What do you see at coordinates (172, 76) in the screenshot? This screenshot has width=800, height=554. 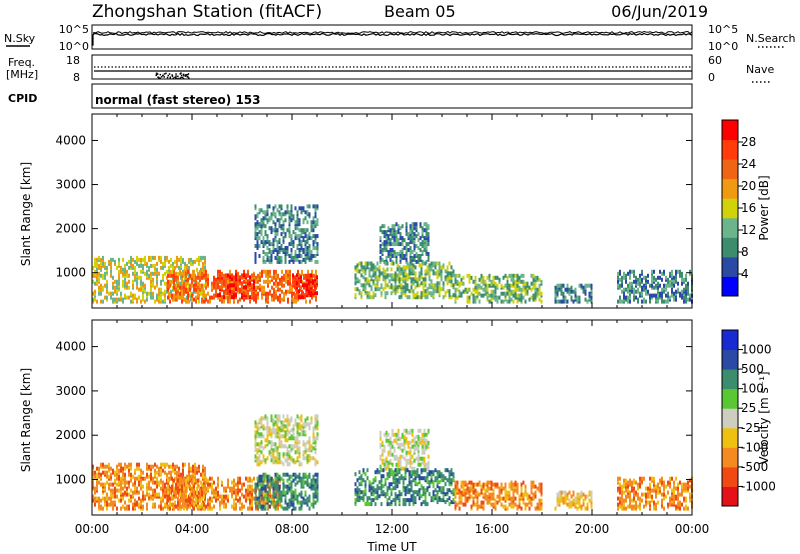 I see `nave-dip-point` at bounding box center [172, 76].